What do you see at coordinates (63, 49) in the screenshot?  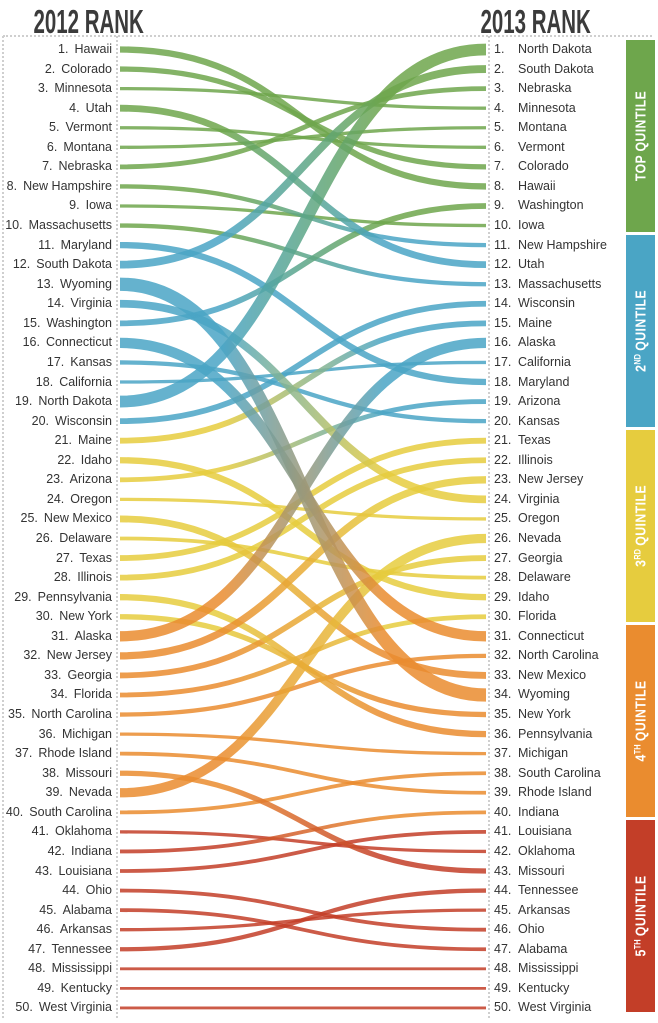 I see `rank-number: 1.` at bounding box center [63, 49].